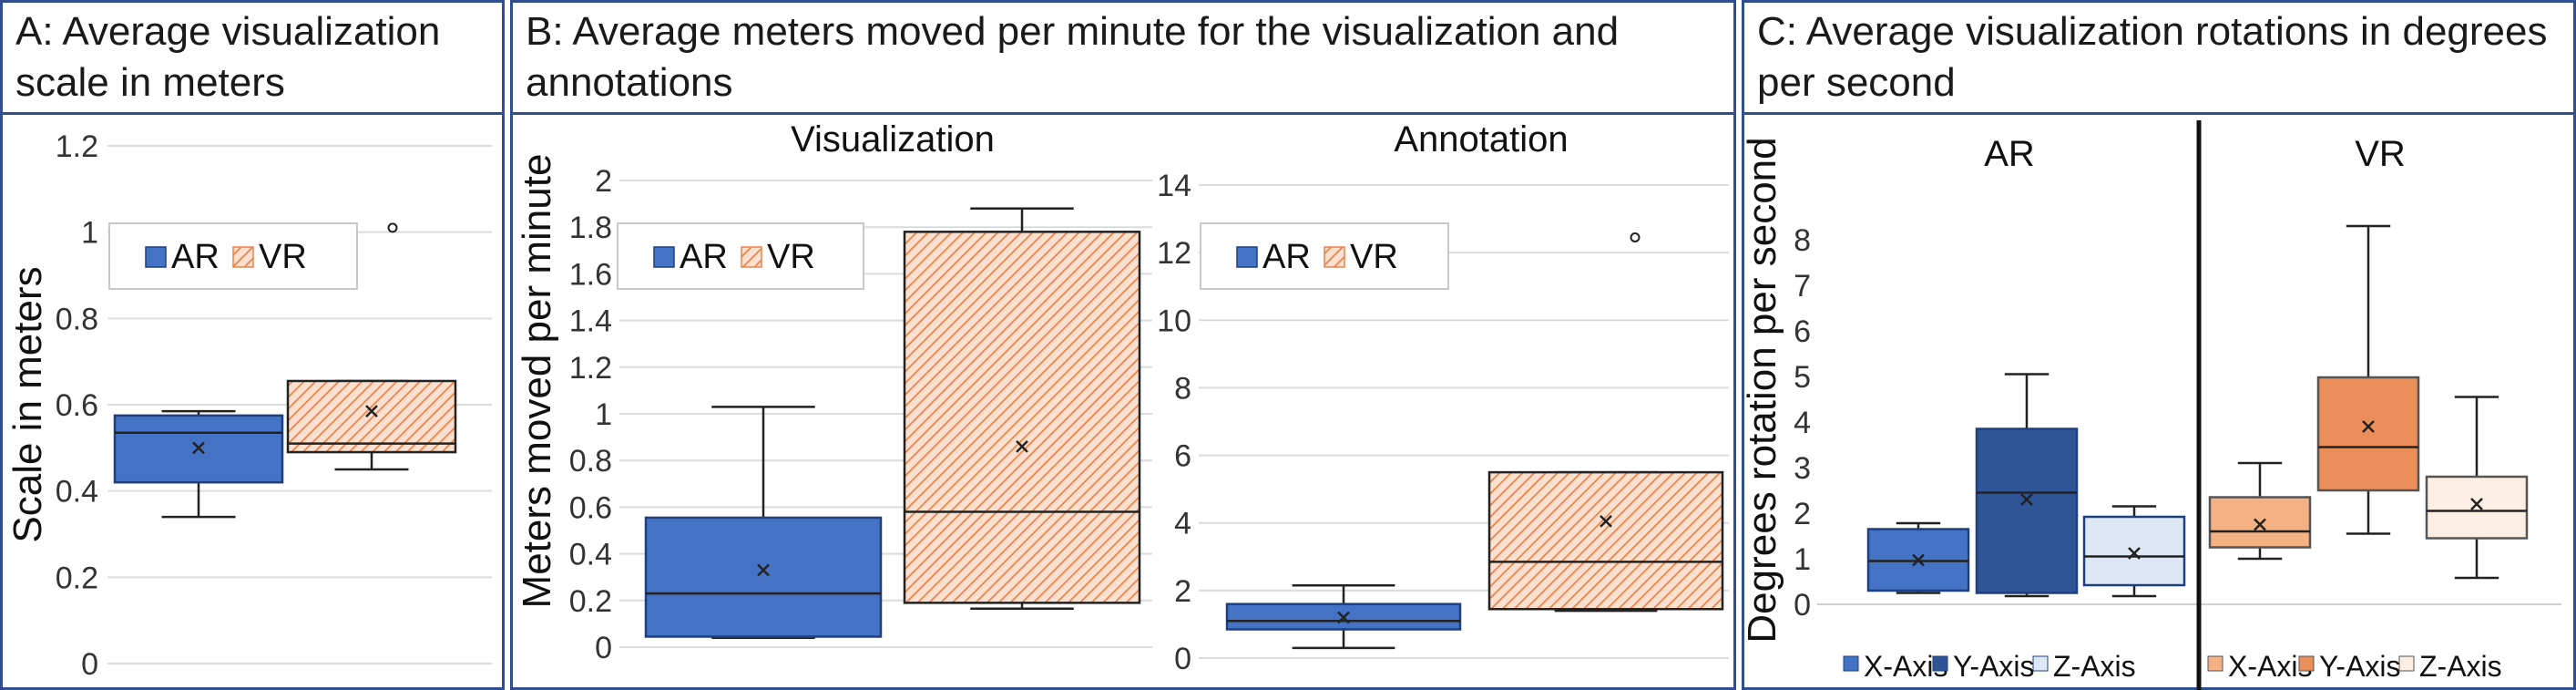 Image resolution: width=2576 pixels, height=690 pixels. I want to click on chart-b-ann-vr-mean-marker, so click(1606, 521).